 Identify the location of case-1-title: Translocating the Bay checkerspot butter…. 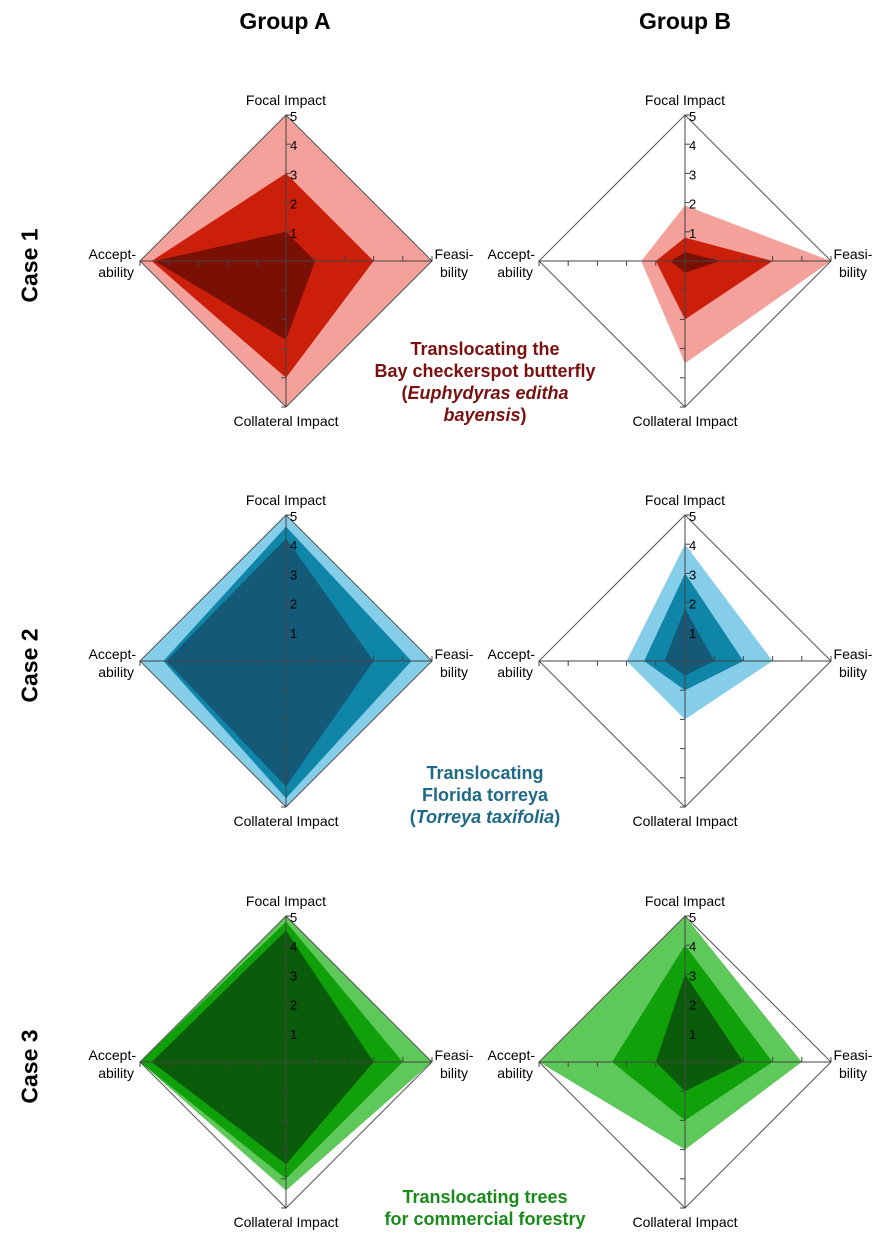
(485, 382).